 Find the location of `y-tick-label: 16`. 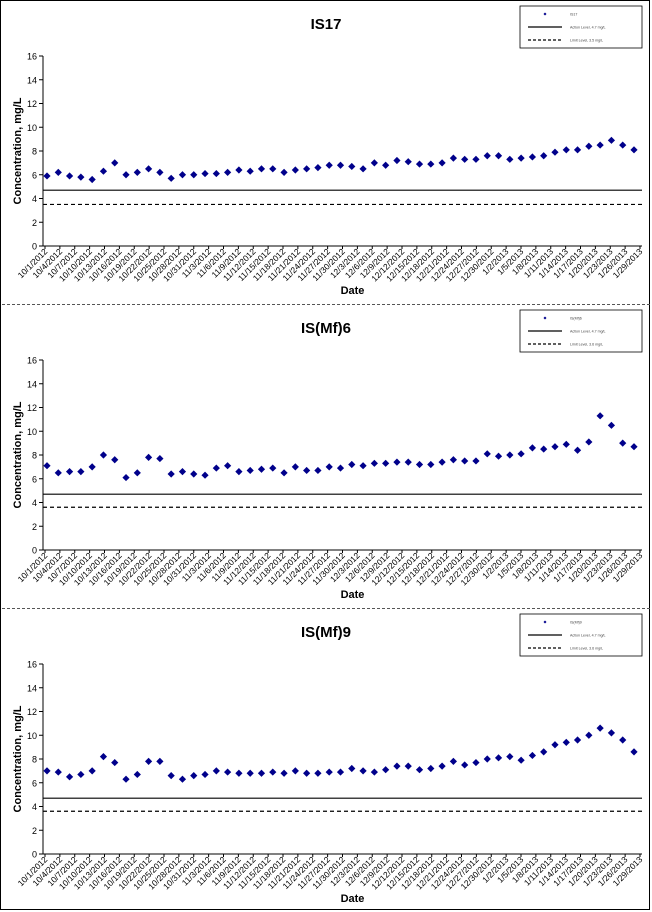

y-tick-label: 16 is located at coordinates (32, 665).